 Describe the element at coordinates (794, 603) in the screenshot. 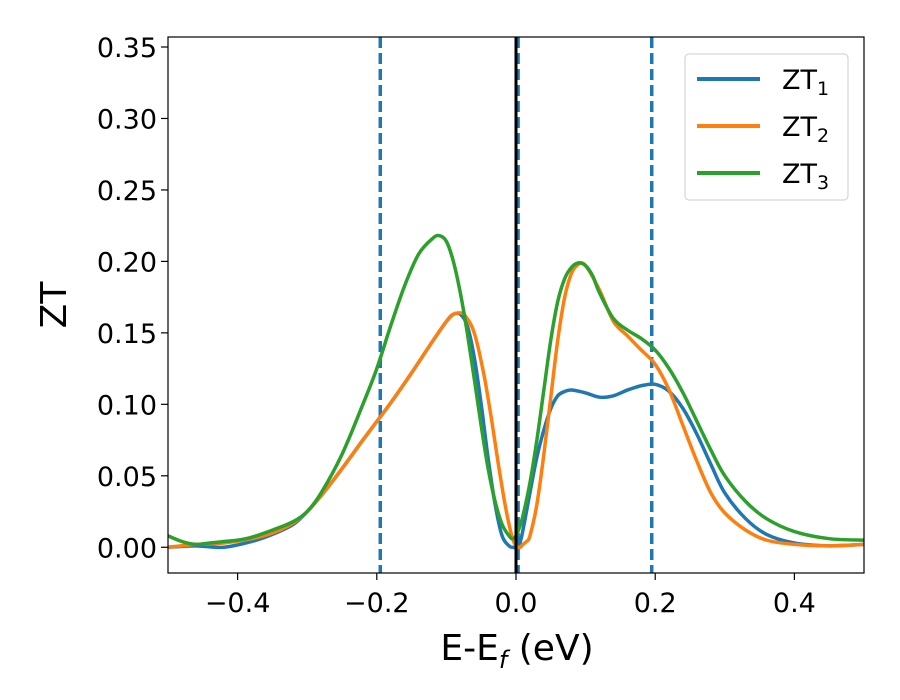

I see `x-tick-label: 0.4` at that location.